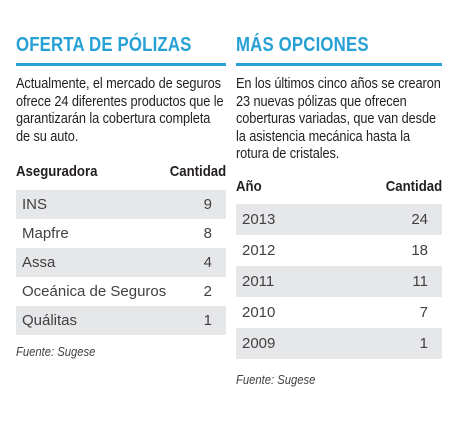  What do you see at coordinates (423, 312) in the screenshot?
I see `row-qty: 7` at bounding box center [423, 312].